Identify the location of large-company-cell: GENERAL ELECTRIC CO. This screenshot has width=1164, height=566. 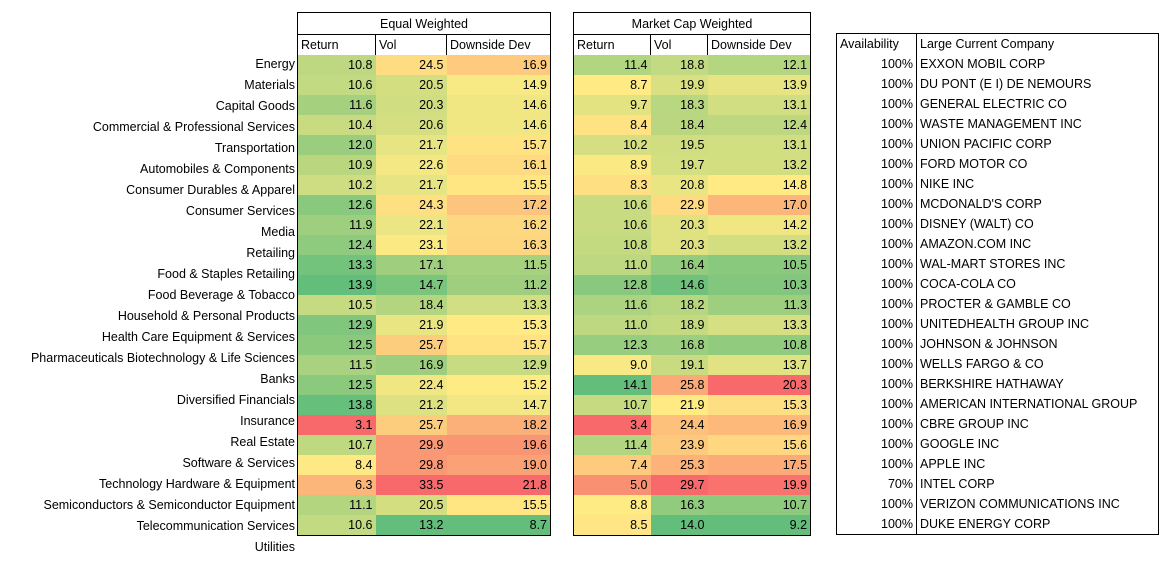
(1037, 104).